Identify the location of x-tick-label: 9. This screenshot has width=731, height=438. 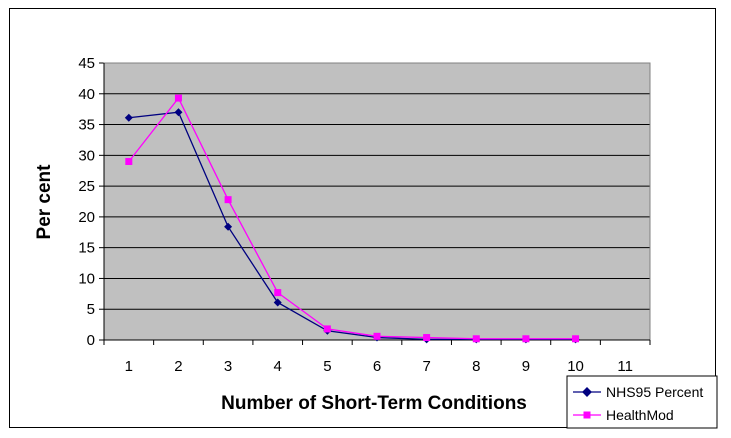
(526, 366).